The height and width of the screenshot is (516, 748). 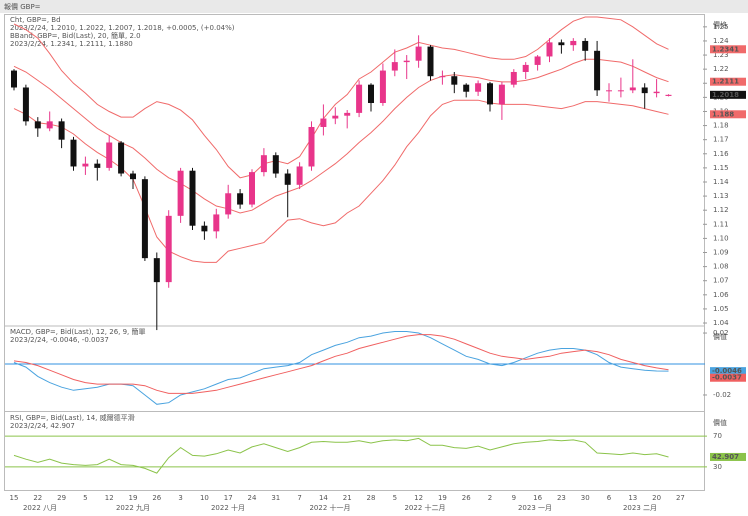 I want to click on page-title: 報價 GBP=, so click(x=22, y=6).